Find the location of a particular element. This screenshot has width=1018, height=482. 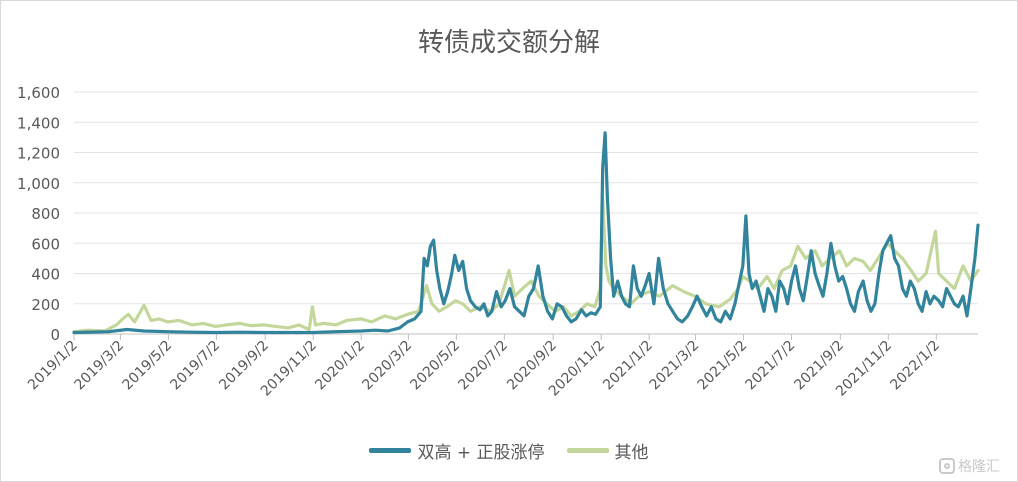

y-axis-ticks: 0 200 400 600 800 1,000 1,200 1,400 1,600 is located at coordinates (38, 214).